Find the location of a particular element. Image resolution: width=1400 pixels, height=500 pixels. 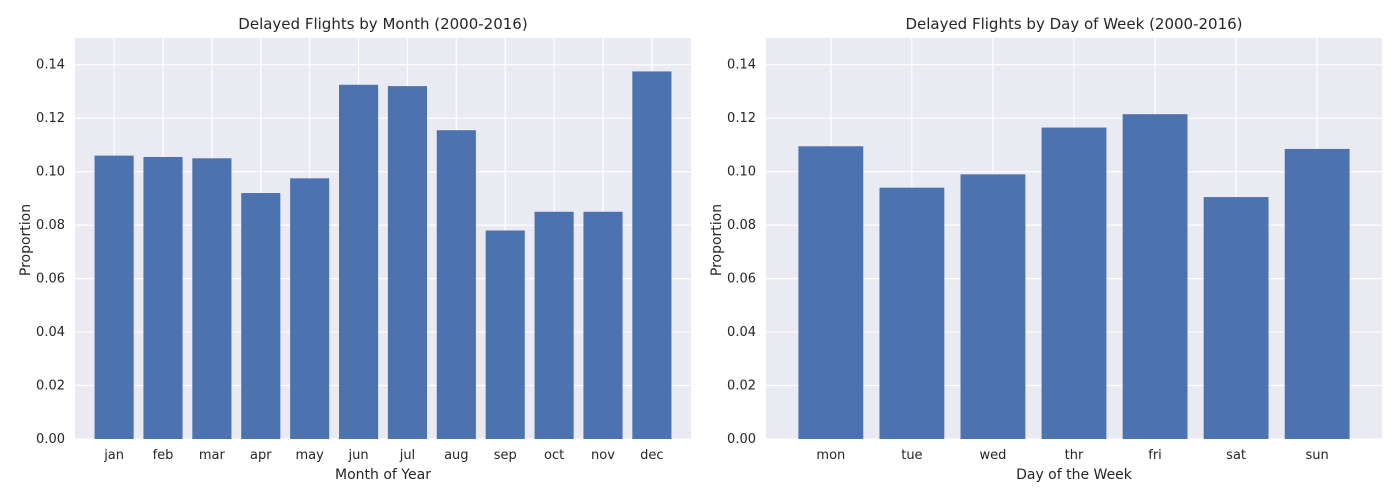

bar-oct is located at coordinates (554, 325).